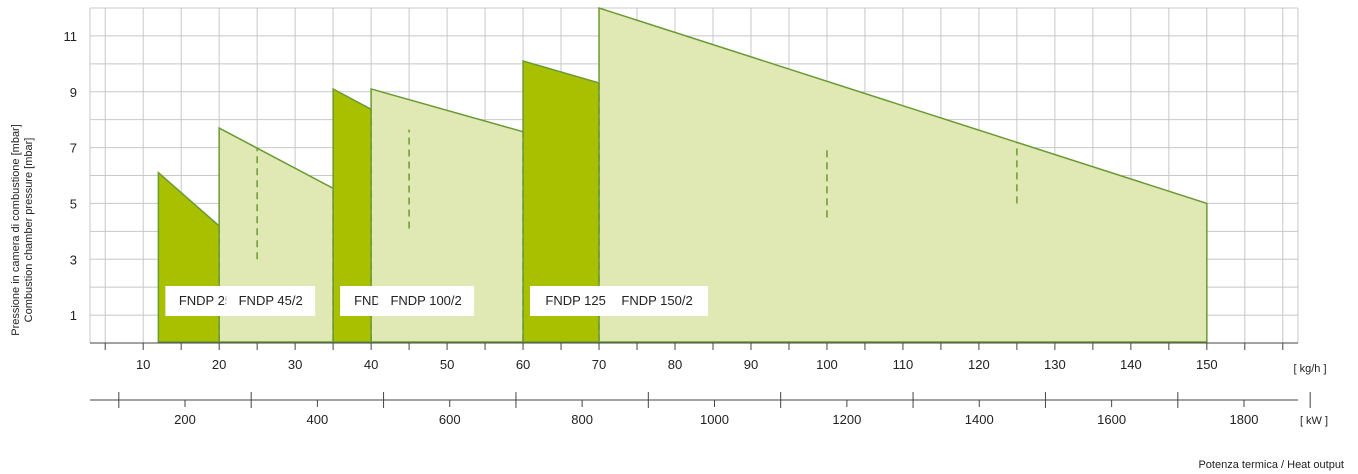 The width and height of the screenshot is (1358, 474). I want to click on x2-tick-label: 400, so click(318, 419).